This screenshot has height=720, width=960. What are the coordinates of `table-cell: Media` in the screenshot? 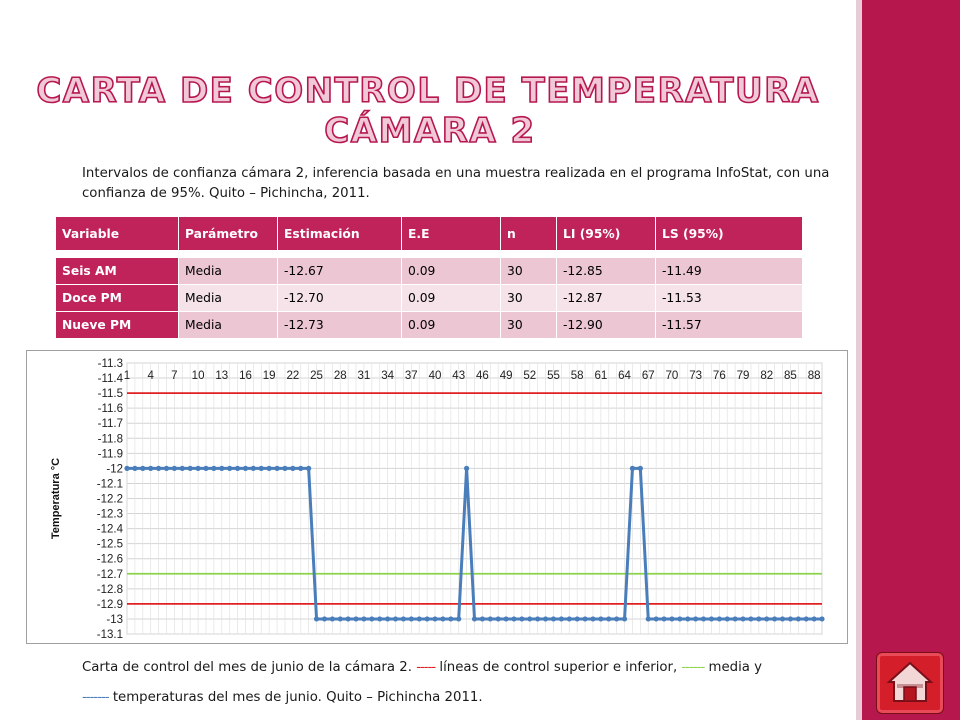 It's located at (228, 298).